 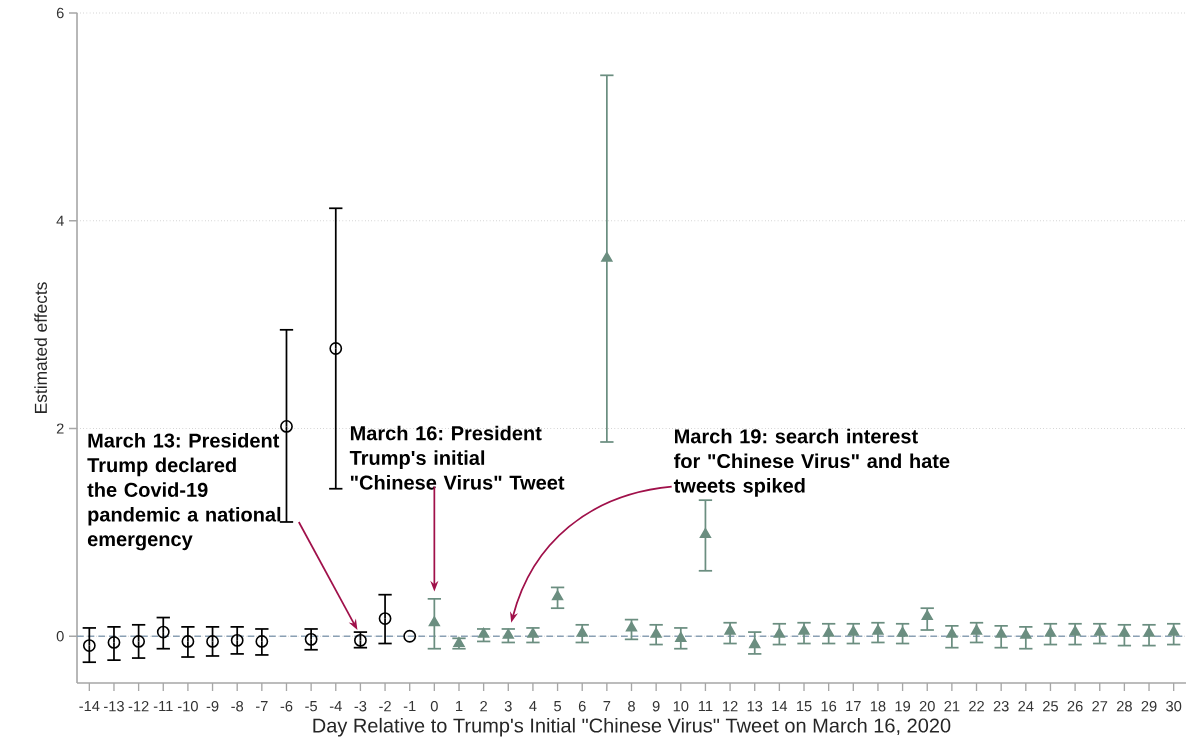 What do you see at coordinates (311, 706) in the screenshot?
I see `x-tick-label: -5` at bounding box center [311, 706].